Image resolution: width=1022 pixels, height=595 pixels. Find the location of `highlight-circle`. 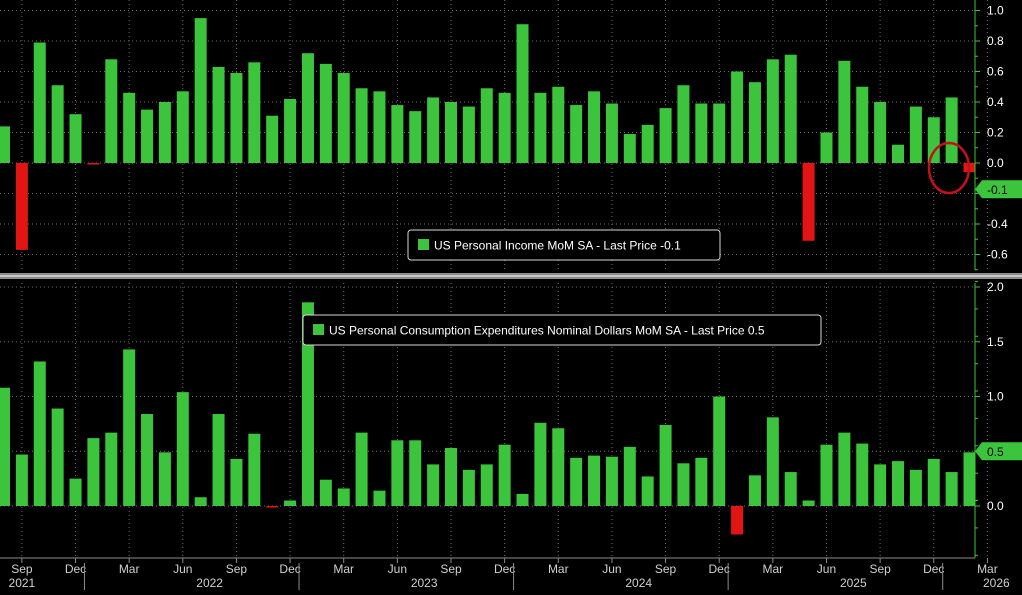

highlight-circle is located at coordinates (949, 168).